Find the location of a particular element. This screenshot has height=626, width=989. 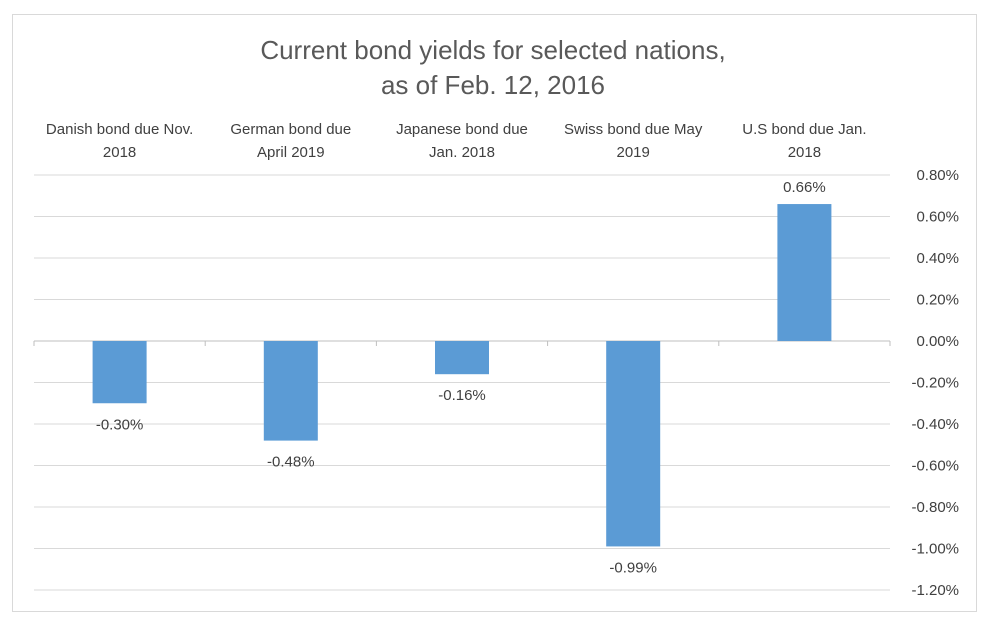

data-label: -0.48% is located at coordinates (291, 462).